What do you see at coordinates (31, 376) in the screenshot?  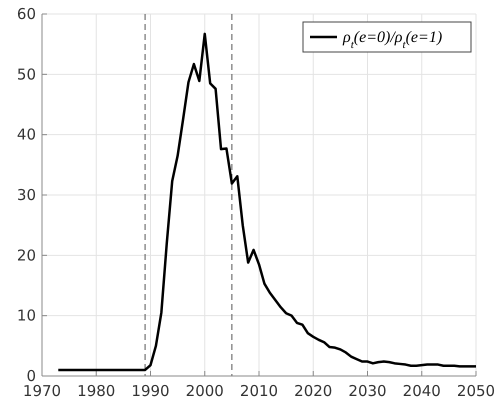 I see `y-tick-label: 0` at bounding box center [31, 376].